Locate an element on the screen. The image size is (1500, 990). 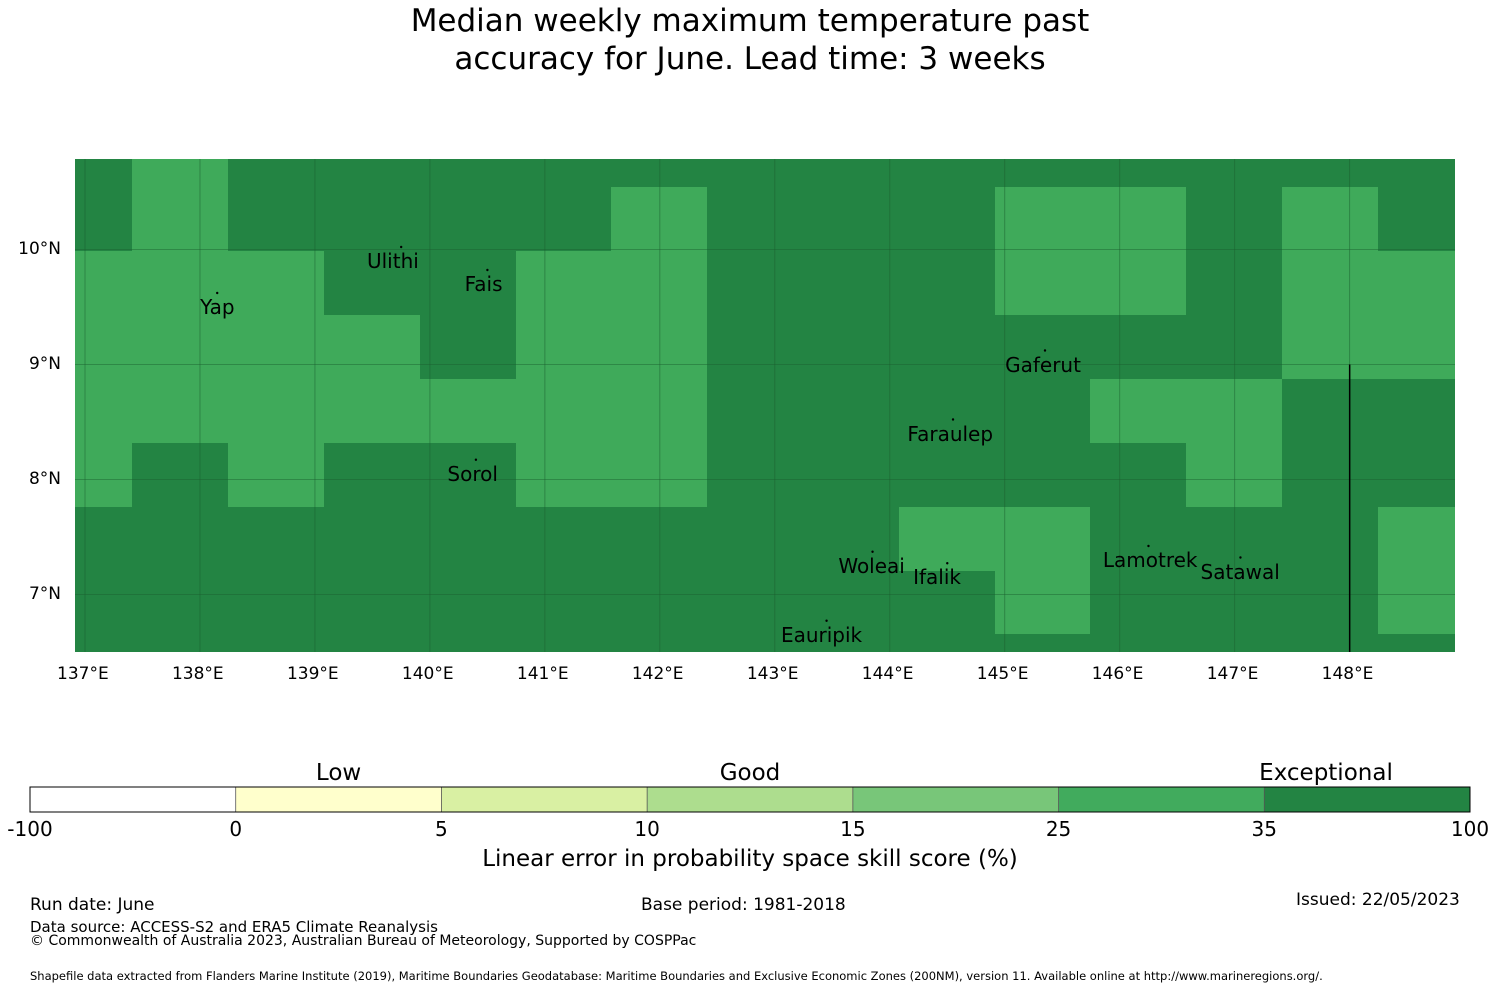
place-label: Yap is located at coordinates (217, 307).